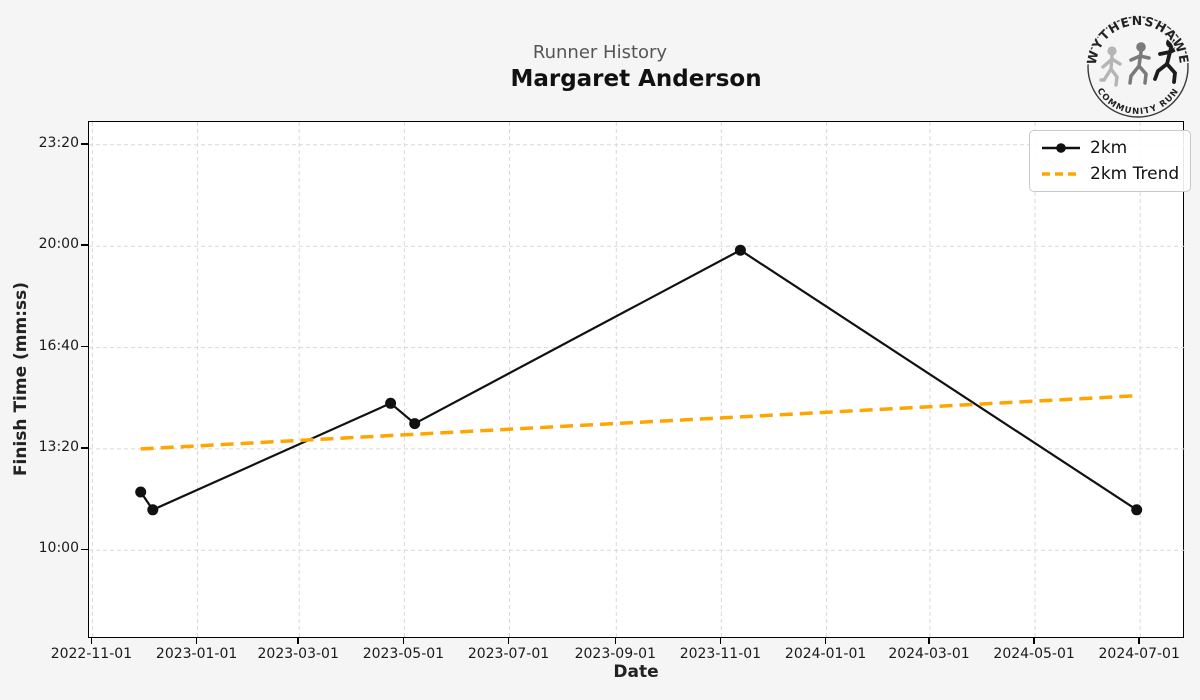  What do you see at coordinates (21, 379) in the screenshot?
I see `y-axis-label: Finish Time (mm:ss)` at bounding box center [21, 379].